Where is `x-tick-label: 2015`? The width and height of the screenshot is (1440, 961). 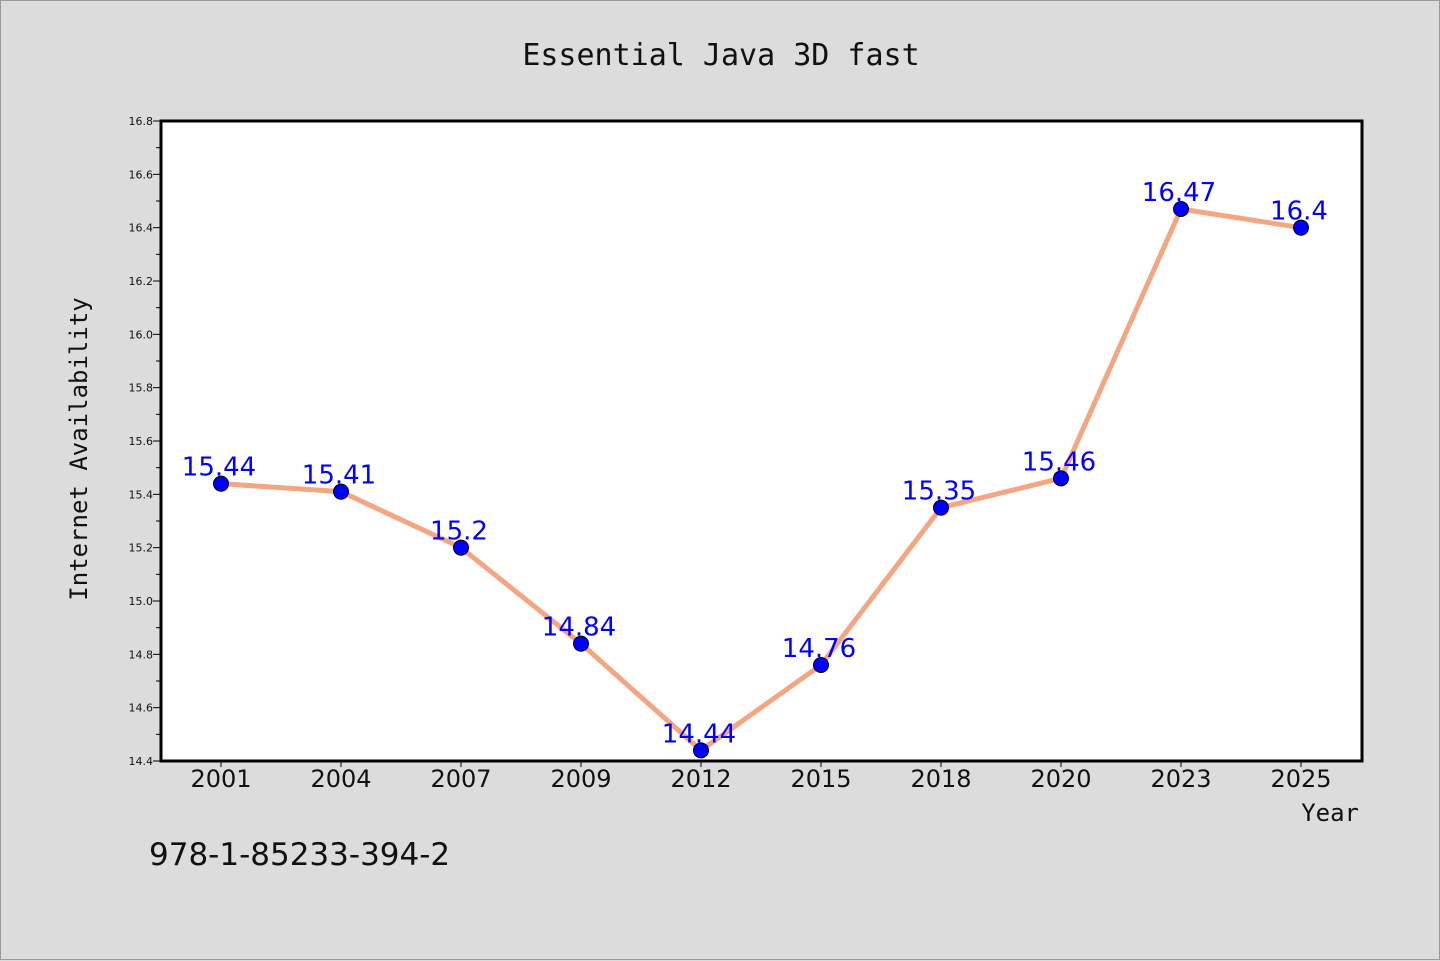 x-tick-label: 2015 is located at coordinates (820, 779).